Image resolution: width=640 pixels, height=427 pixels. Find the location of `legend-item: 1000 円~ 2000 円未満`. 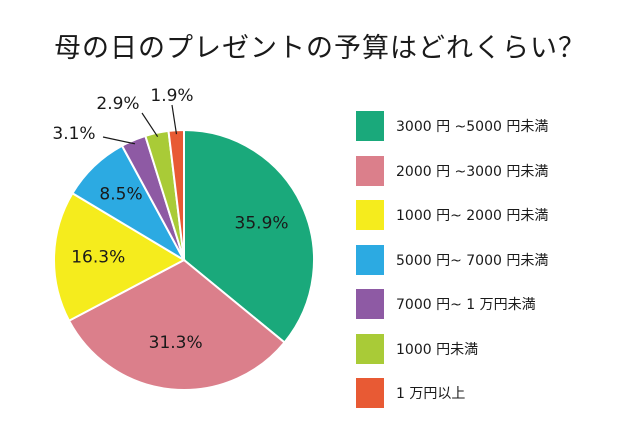

legend-item: 1000 円~ 2000 円未満 is located at coordinates (452, 215).